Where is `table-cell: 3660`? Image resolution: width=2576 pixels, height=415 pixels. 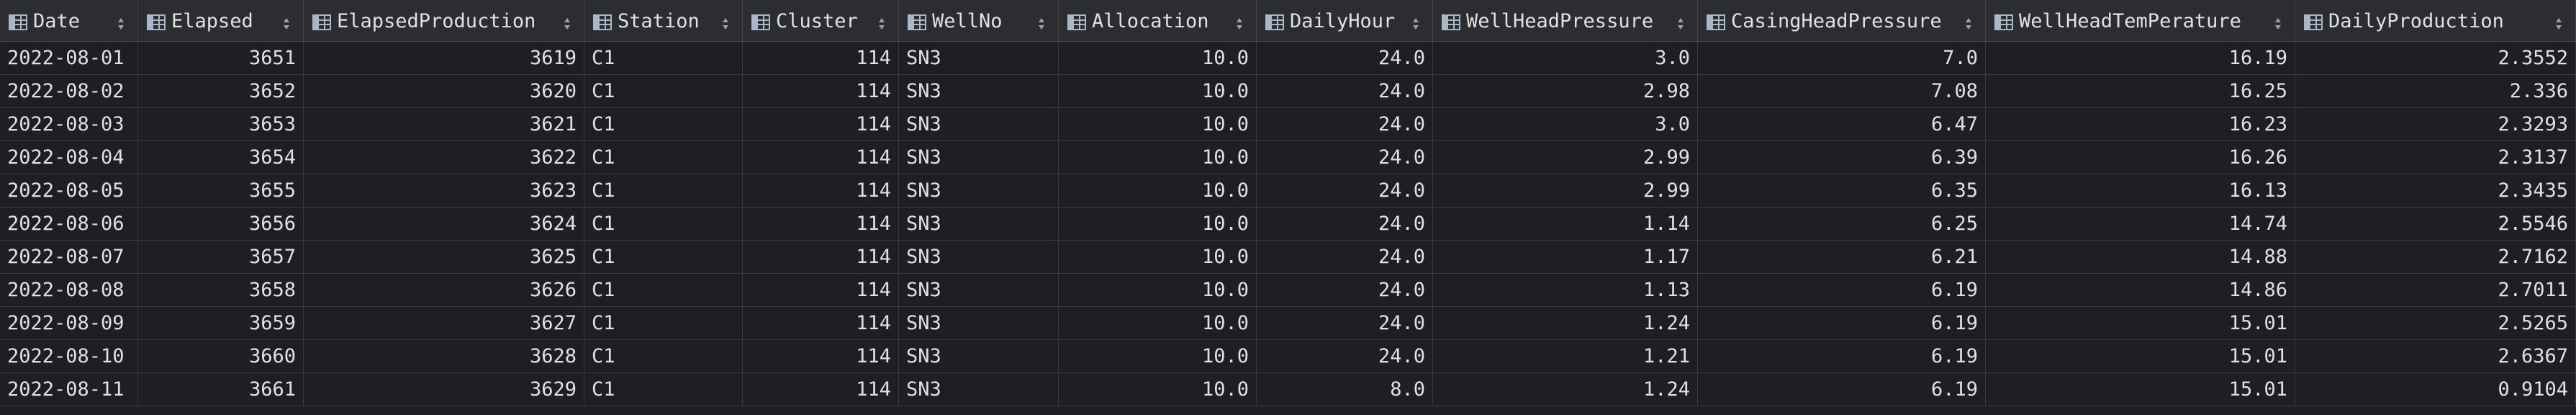 table-cell: 3660 is located at coordinates (221, 356).